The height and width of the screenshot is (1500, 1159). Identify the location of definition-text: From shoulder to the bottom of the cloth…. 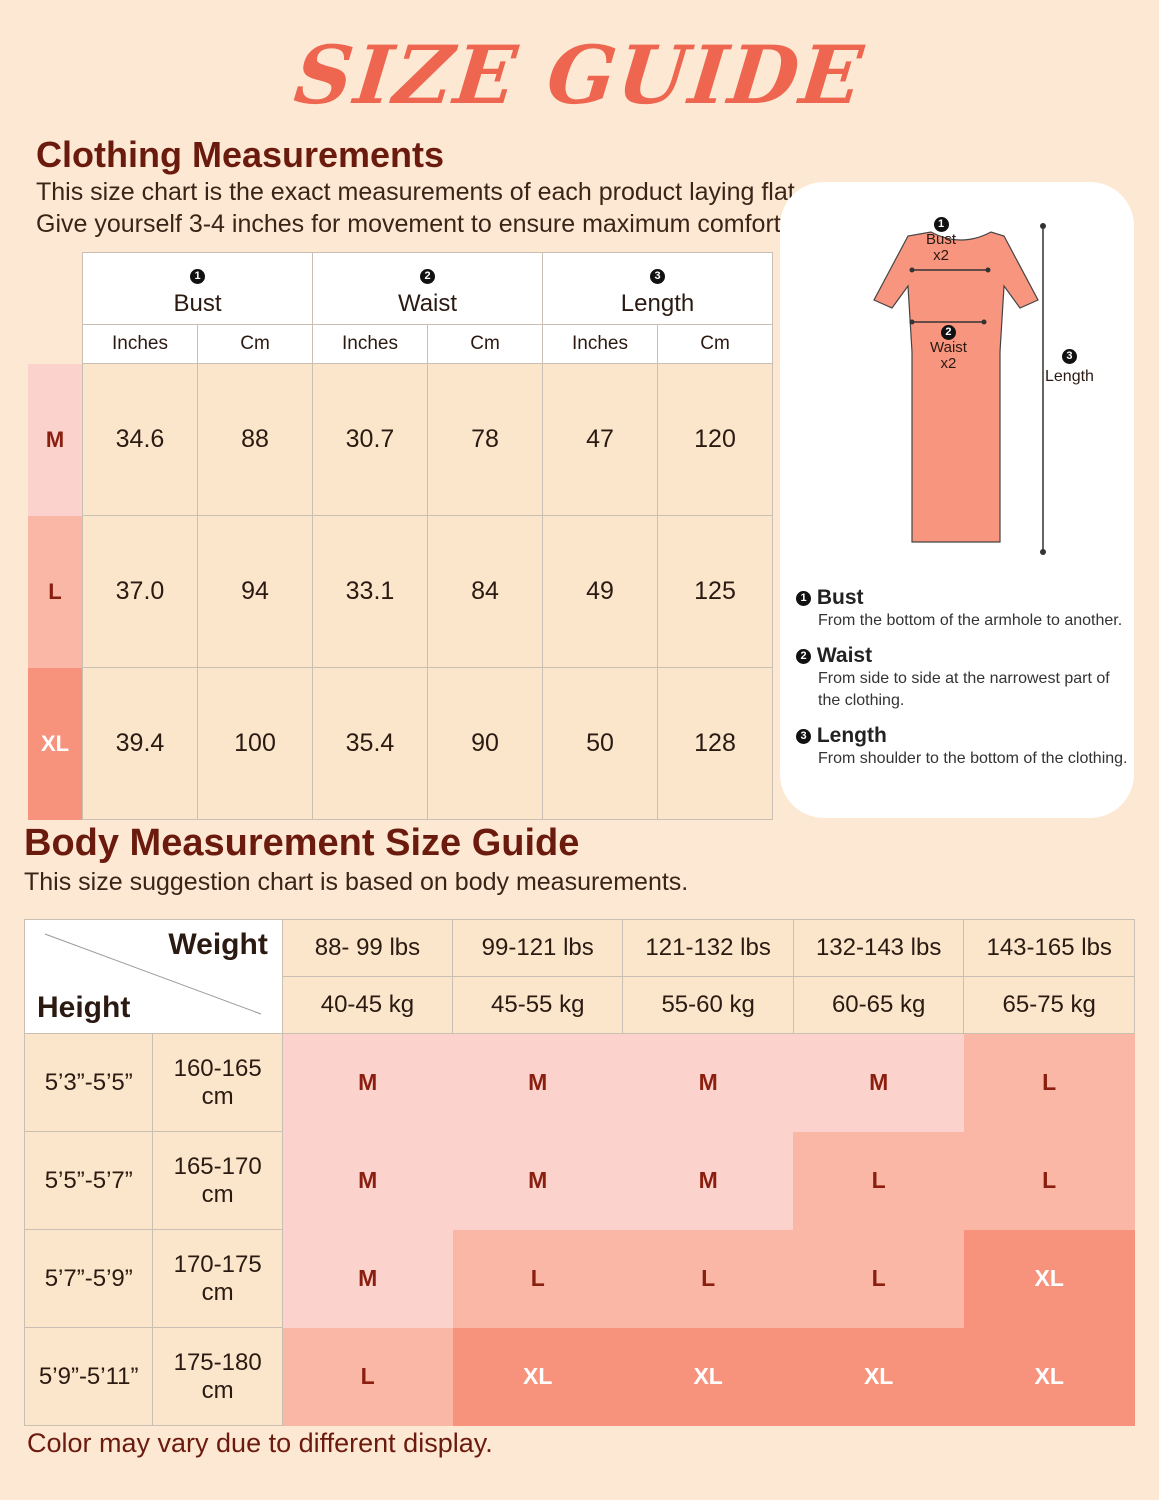
(973, 758).